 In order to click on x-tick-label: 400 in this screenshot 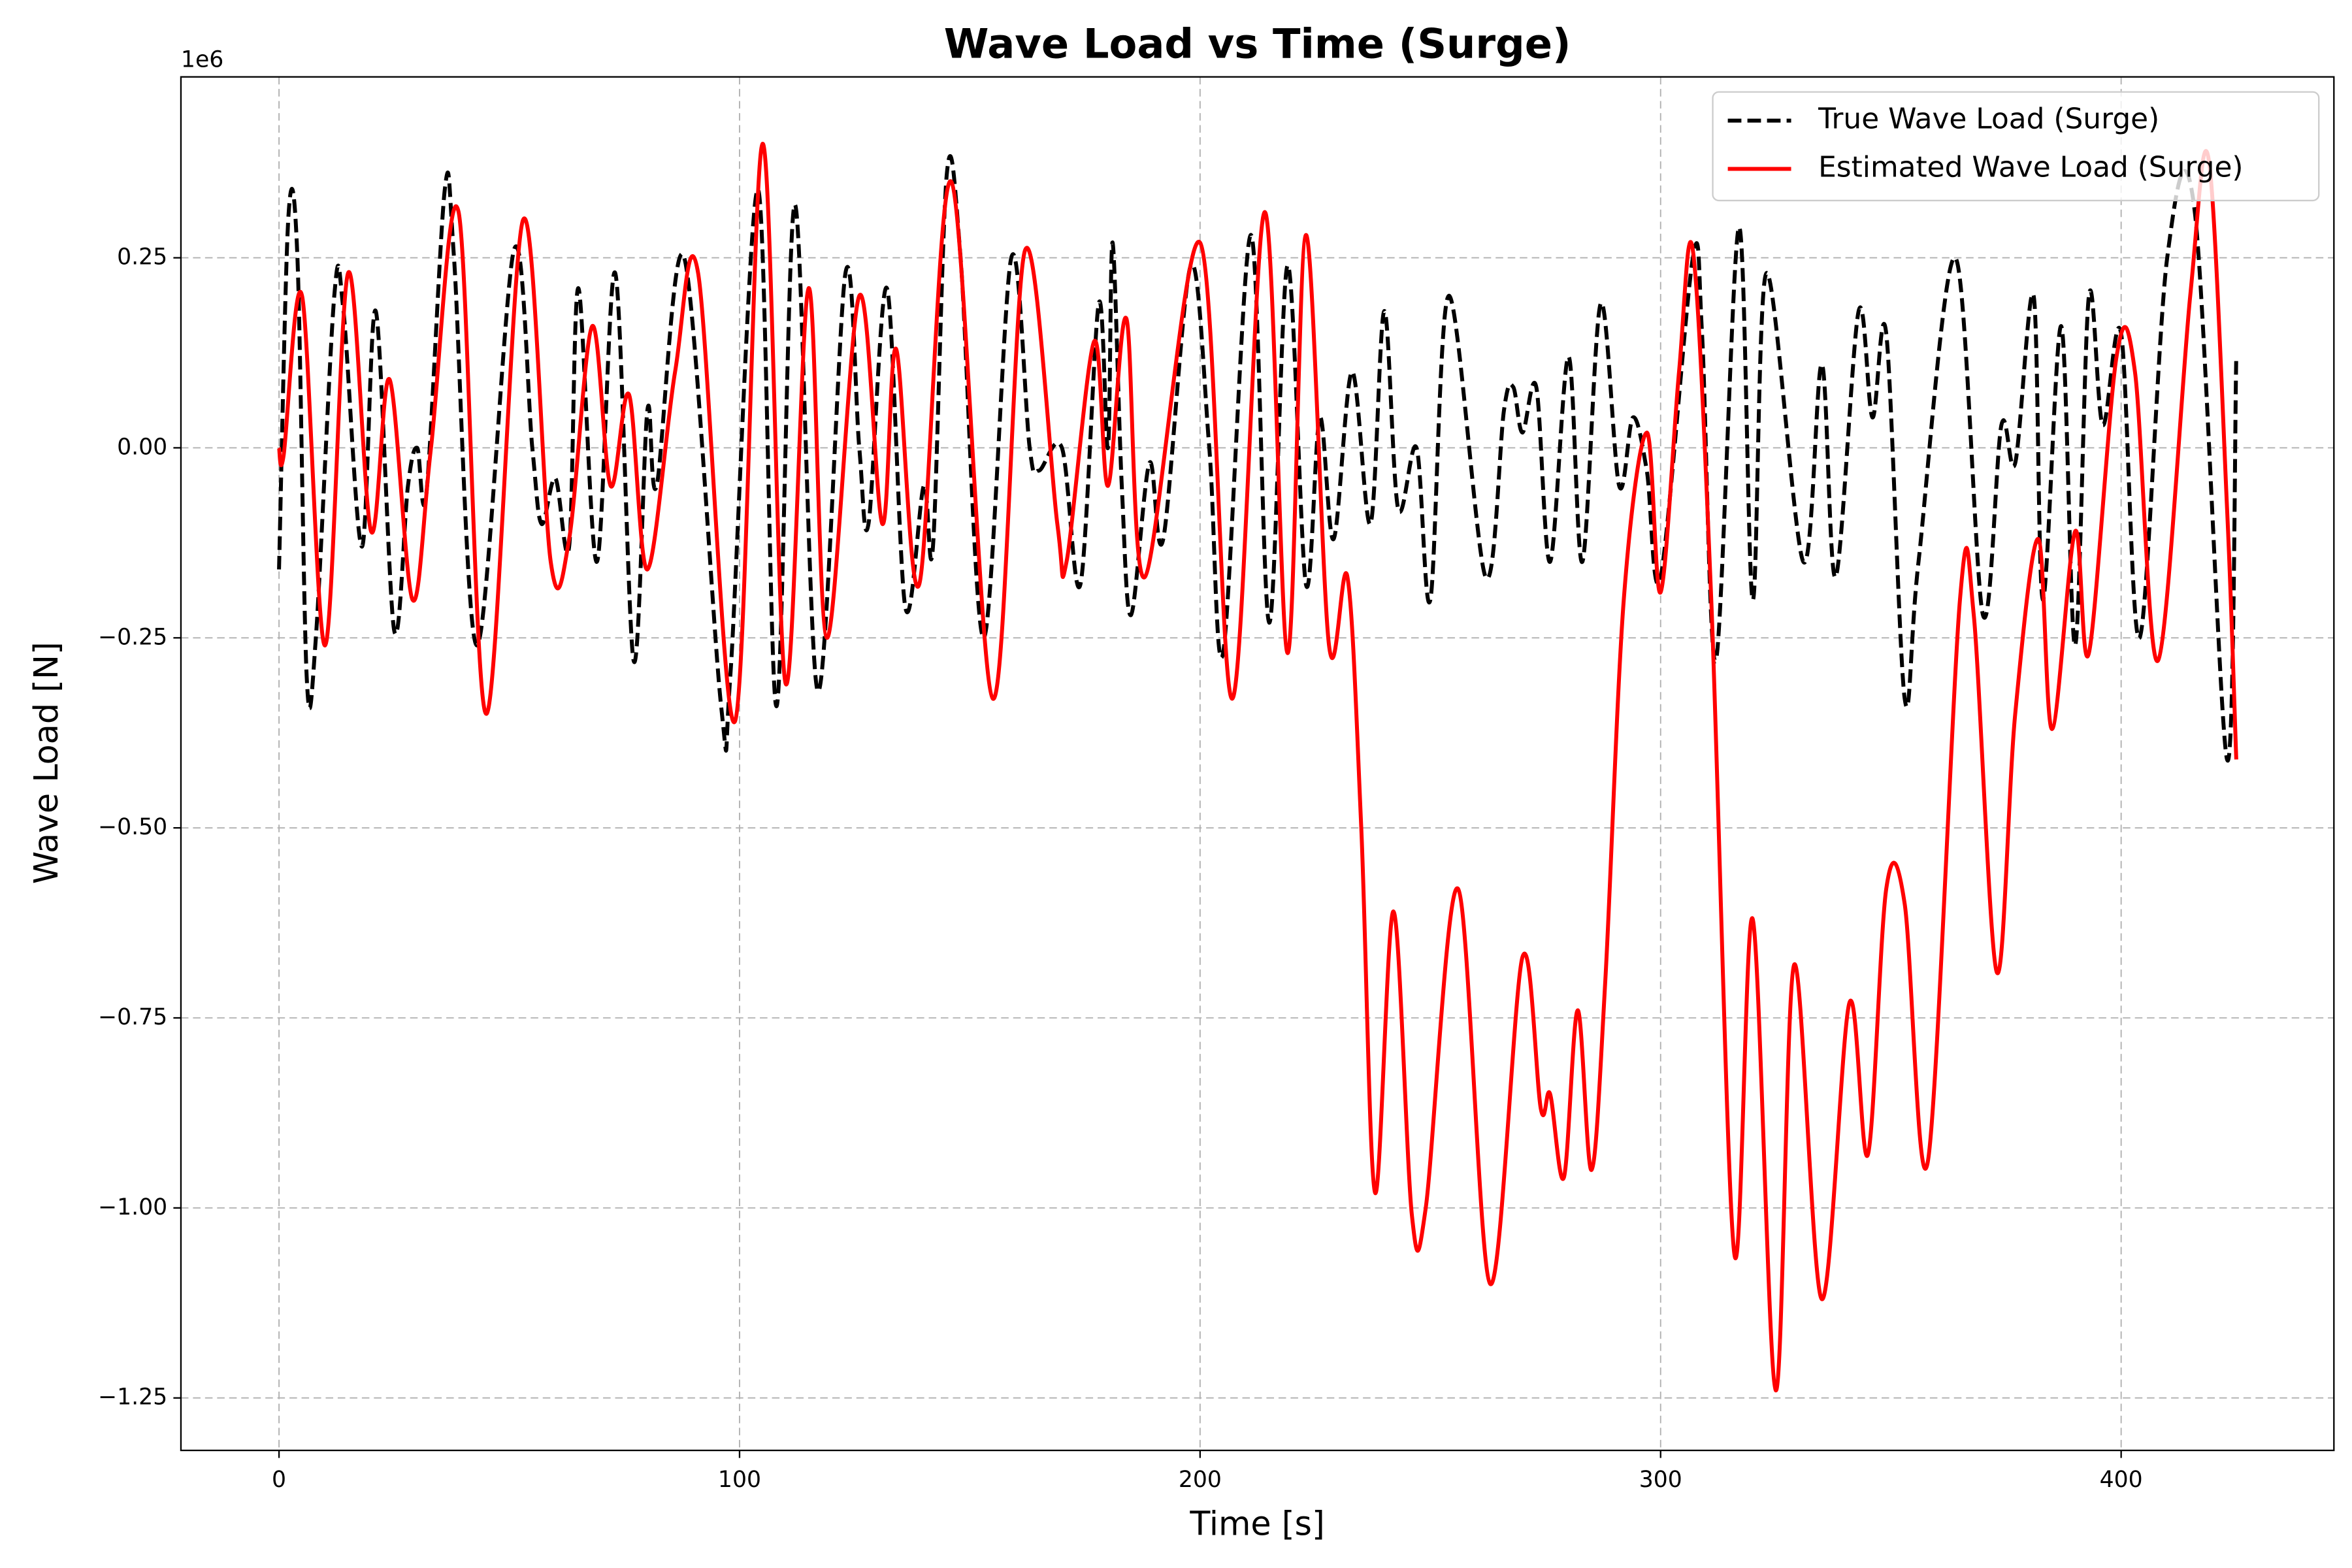, I will do `click(2121, 1480)`.